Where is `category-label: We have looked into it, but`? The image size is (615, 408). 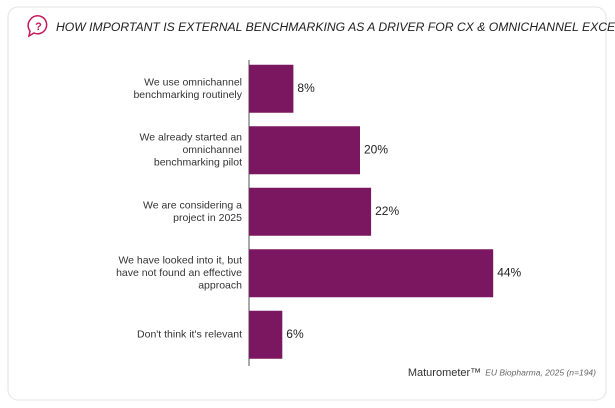 category-label: We have looked into it, but is located at coordinates (180, 261).